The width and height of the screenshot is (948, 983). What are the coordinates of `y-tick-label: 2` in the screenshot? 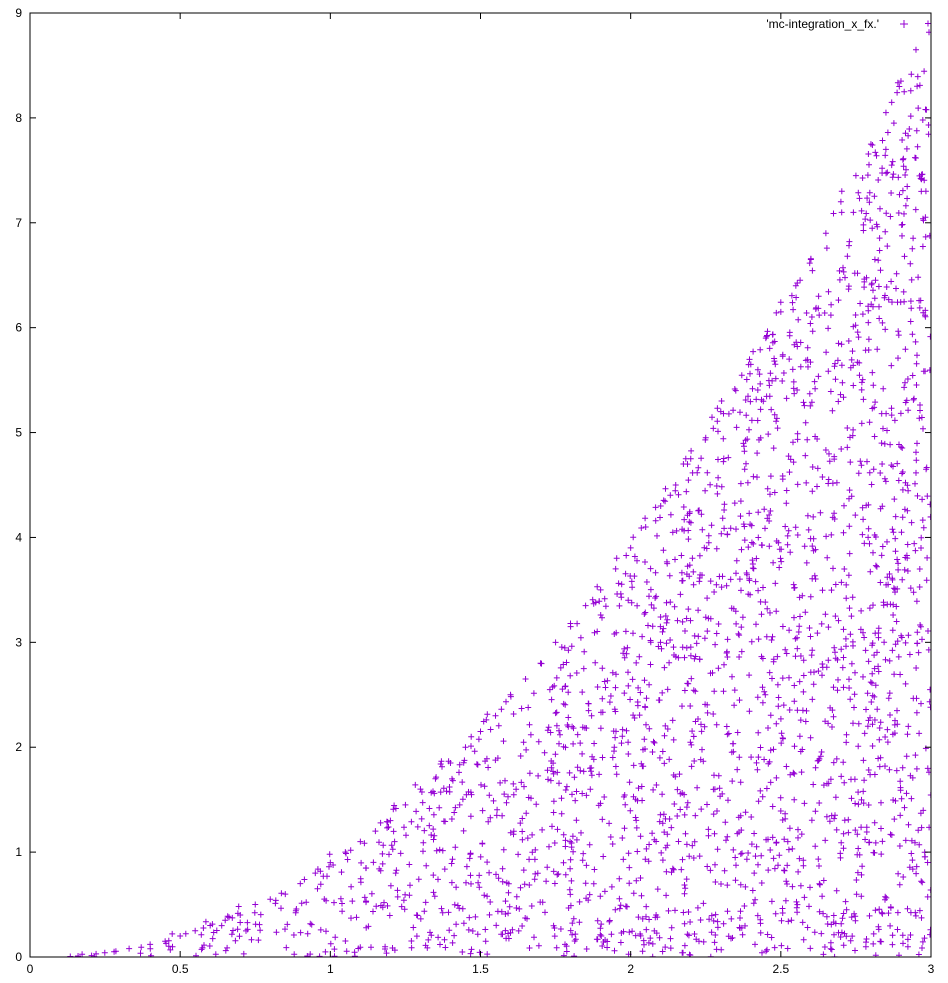 It's located at (18, 747).